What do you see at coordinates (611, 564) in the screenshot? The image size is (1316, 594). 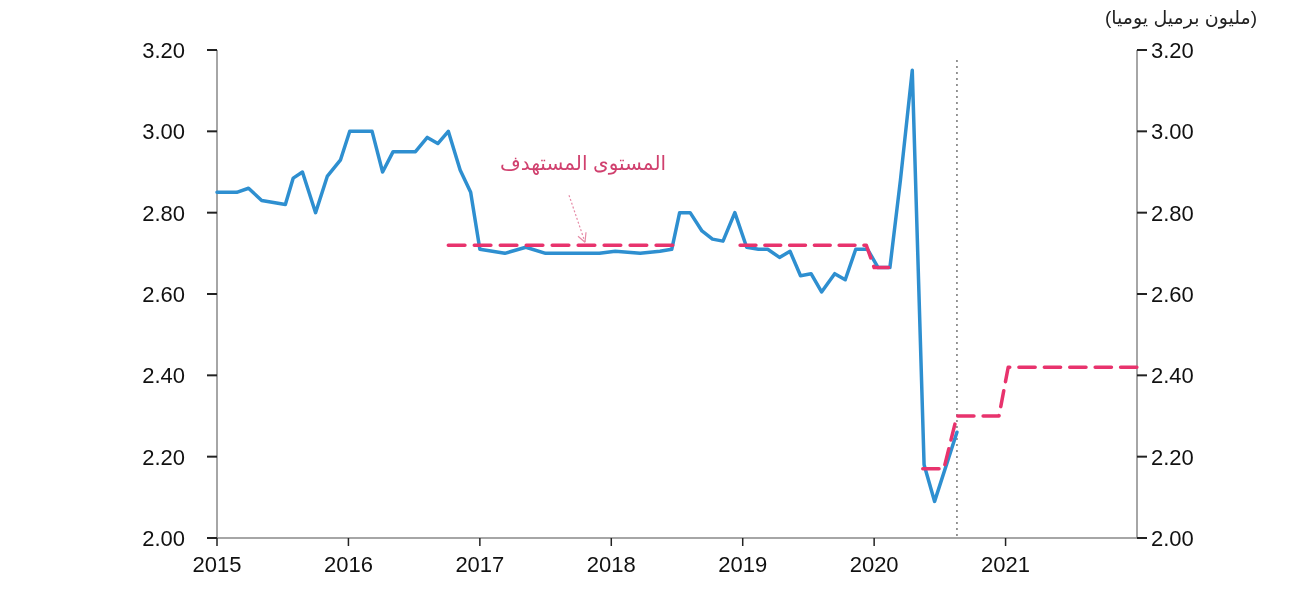 I see `x-tick-label: 2018` at bounding box center [611, 564].